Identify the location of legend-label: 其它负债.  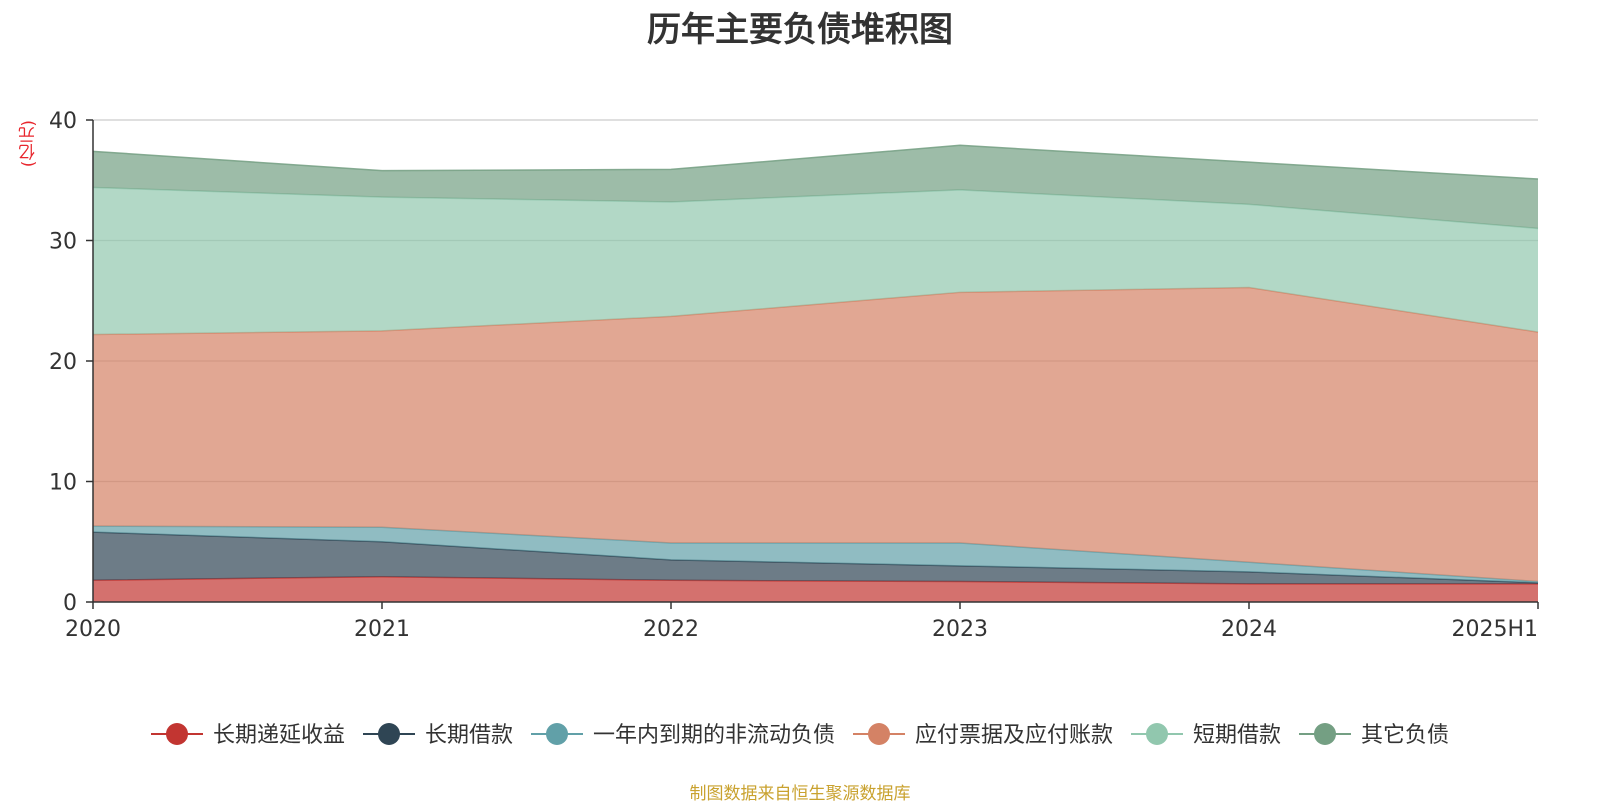
(1405, 735).